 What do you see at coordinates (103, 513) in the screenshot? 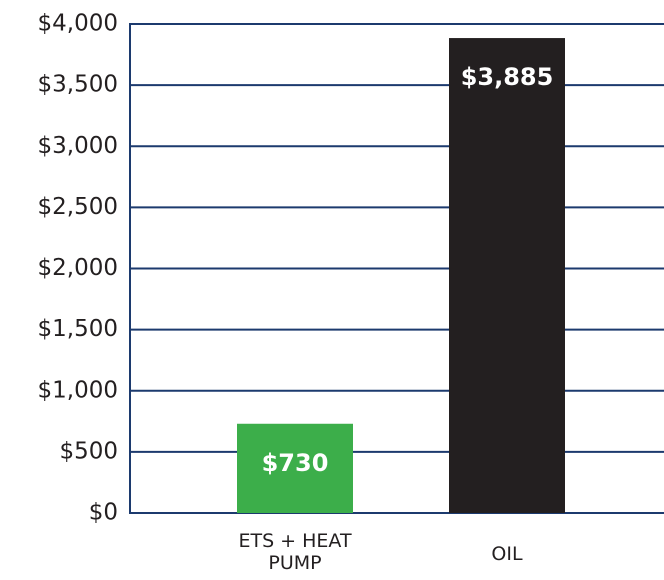
I see `y-tick-label: $0` at bounding box center [103, 513].